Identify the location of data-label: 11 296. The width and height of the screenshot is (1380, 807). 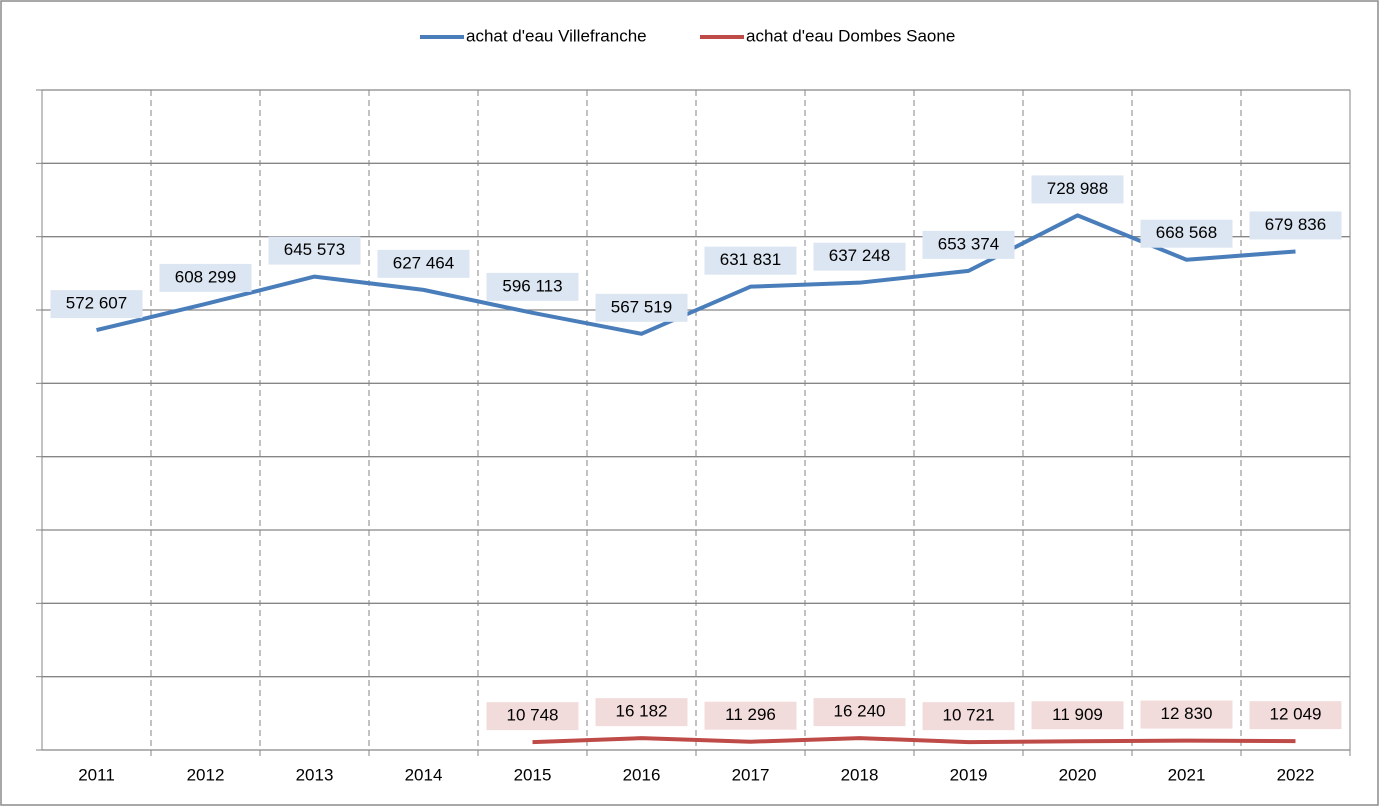
(750, 714).